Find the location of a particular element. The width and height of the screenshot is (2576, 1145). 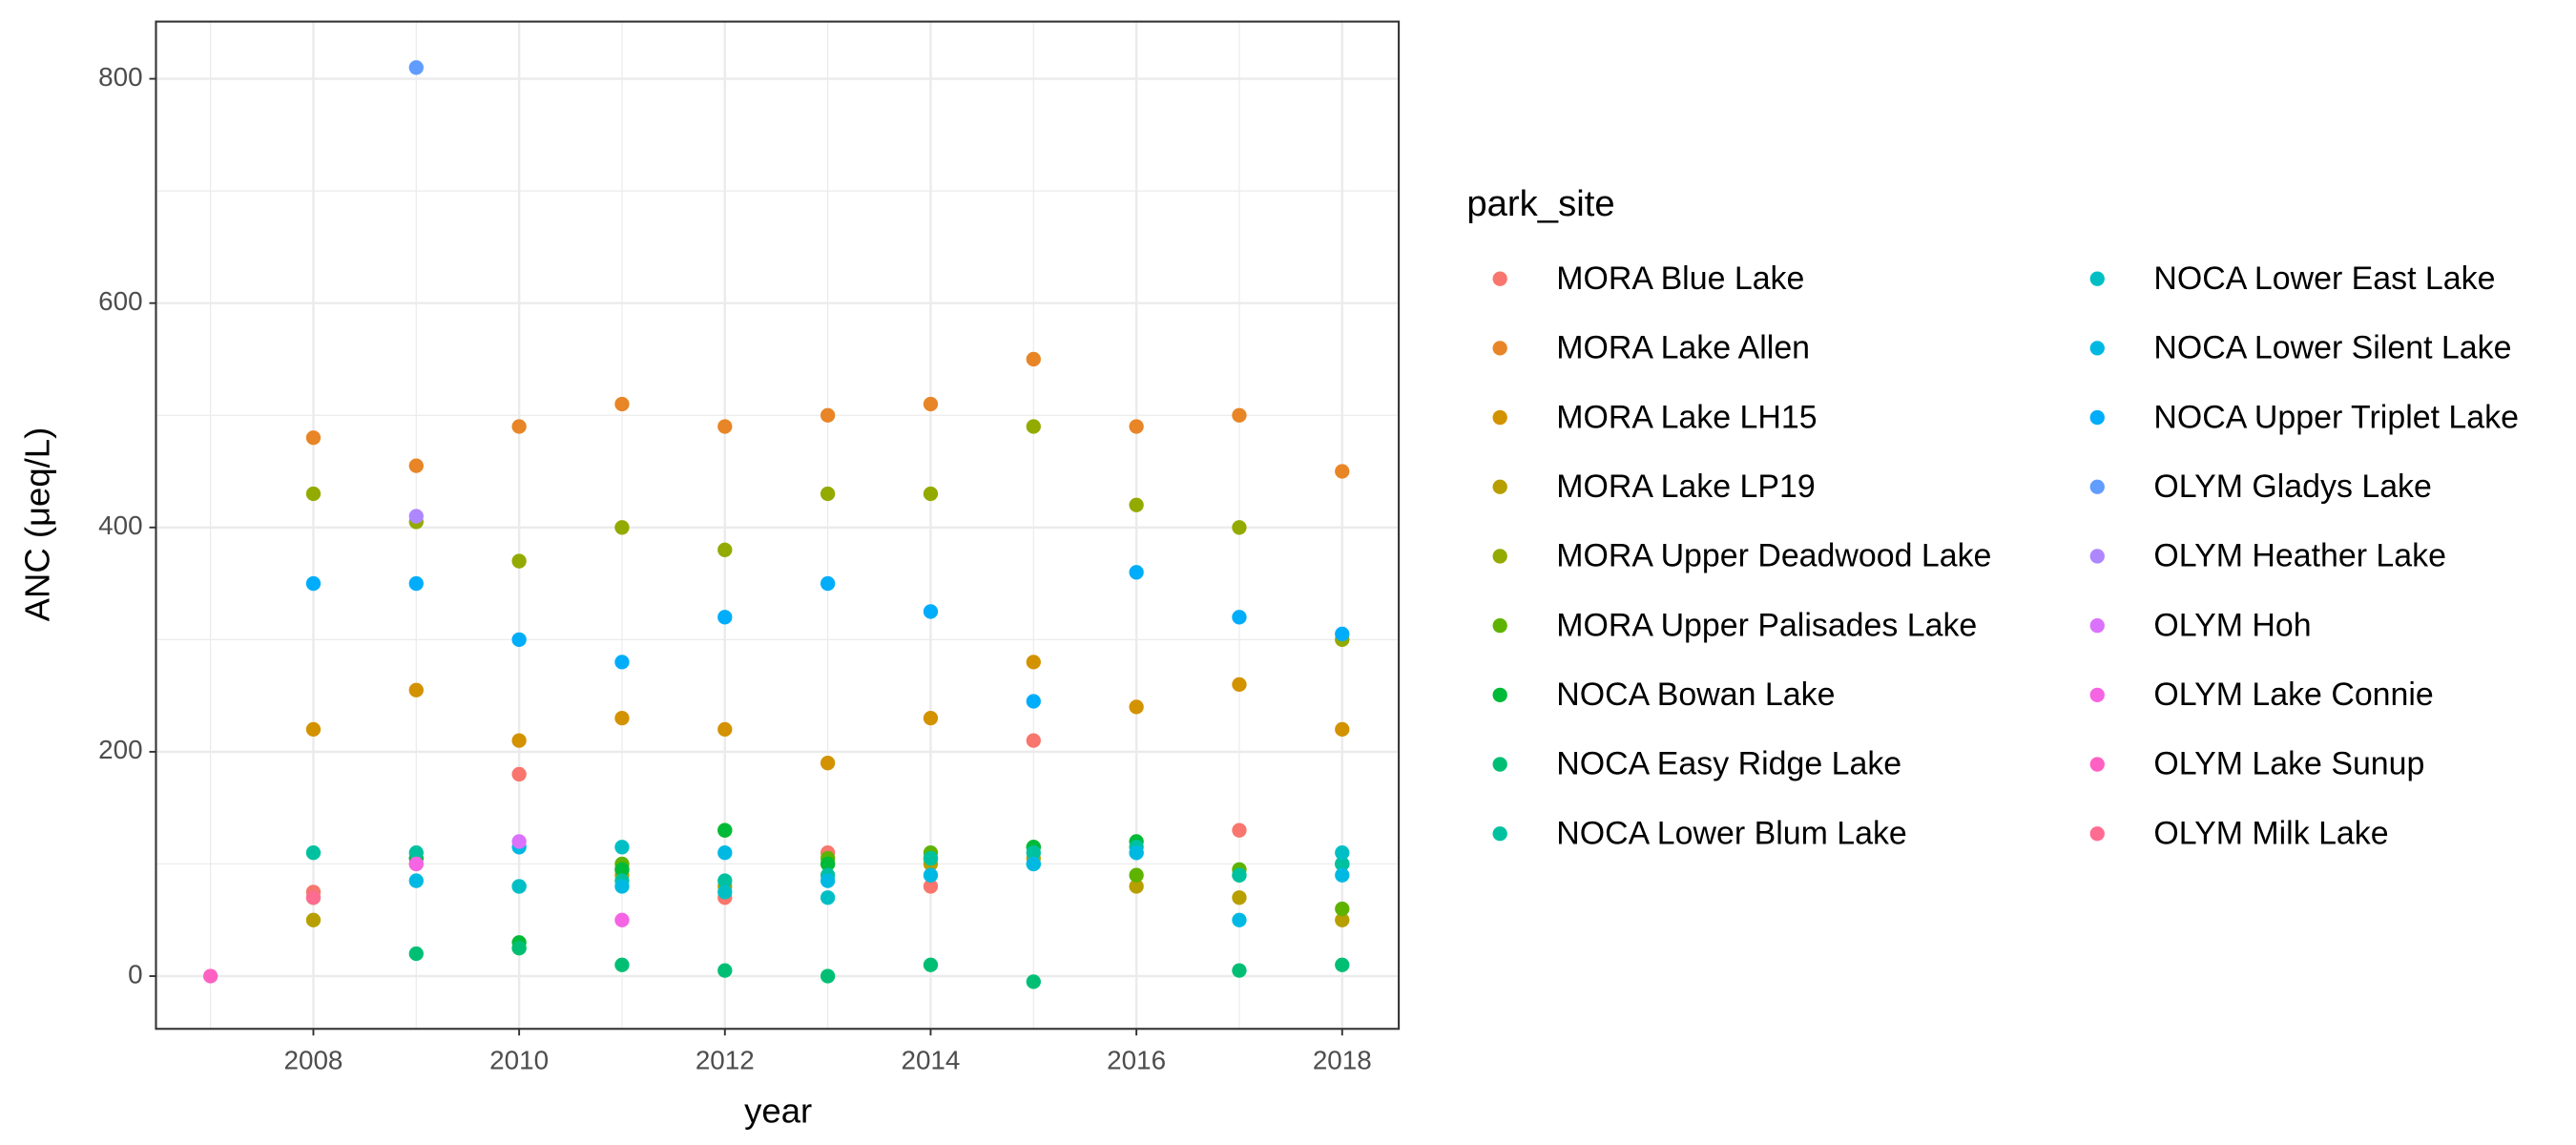

legend-label: OLYM Gladys Lake is located at coordinates (2292, 486).